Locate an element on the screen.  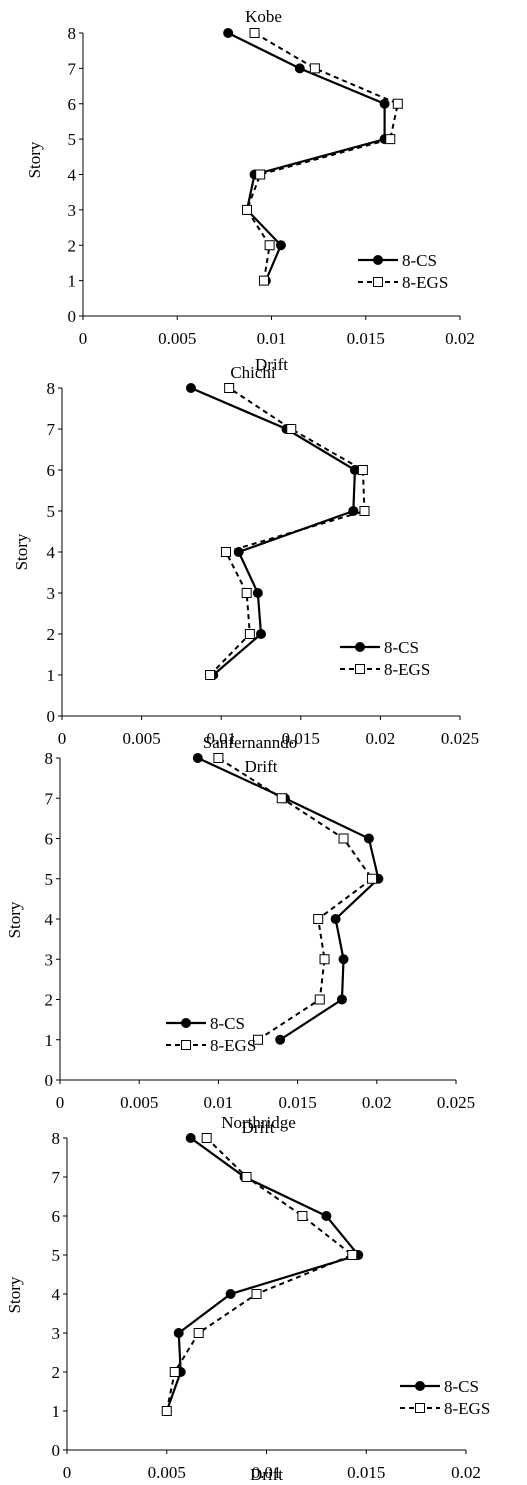
chart-title: Kobe is located at coordinates (263, 16).